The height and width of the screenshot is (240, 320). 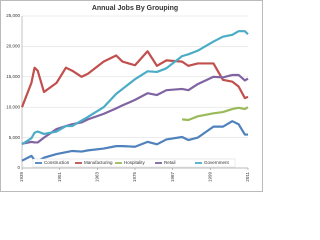 I want to click on x-tick-label: 1939, so click(x=21, y=177).